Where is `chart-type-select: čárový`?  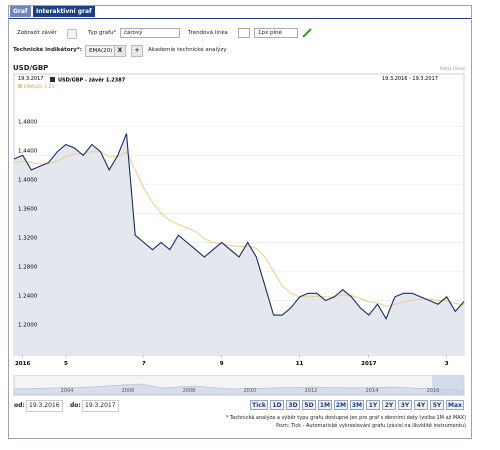 chart-type-select: čárový is located at coordinates (150, 33).